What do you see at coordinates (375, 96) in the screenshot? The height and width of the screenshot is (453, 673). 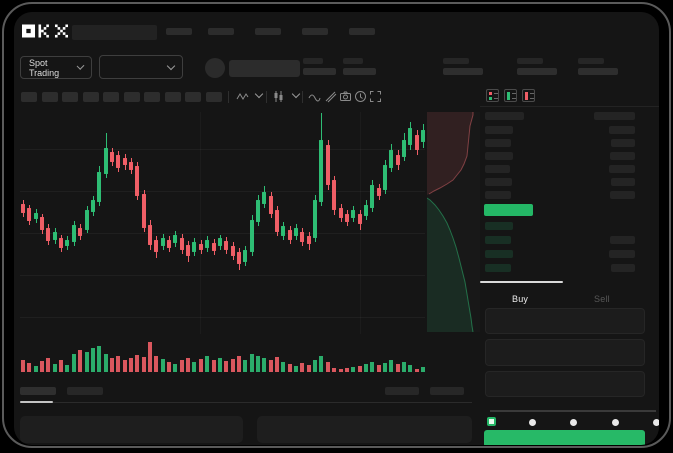 I see `fullscreen-icon` at bounding box center [375, 96].